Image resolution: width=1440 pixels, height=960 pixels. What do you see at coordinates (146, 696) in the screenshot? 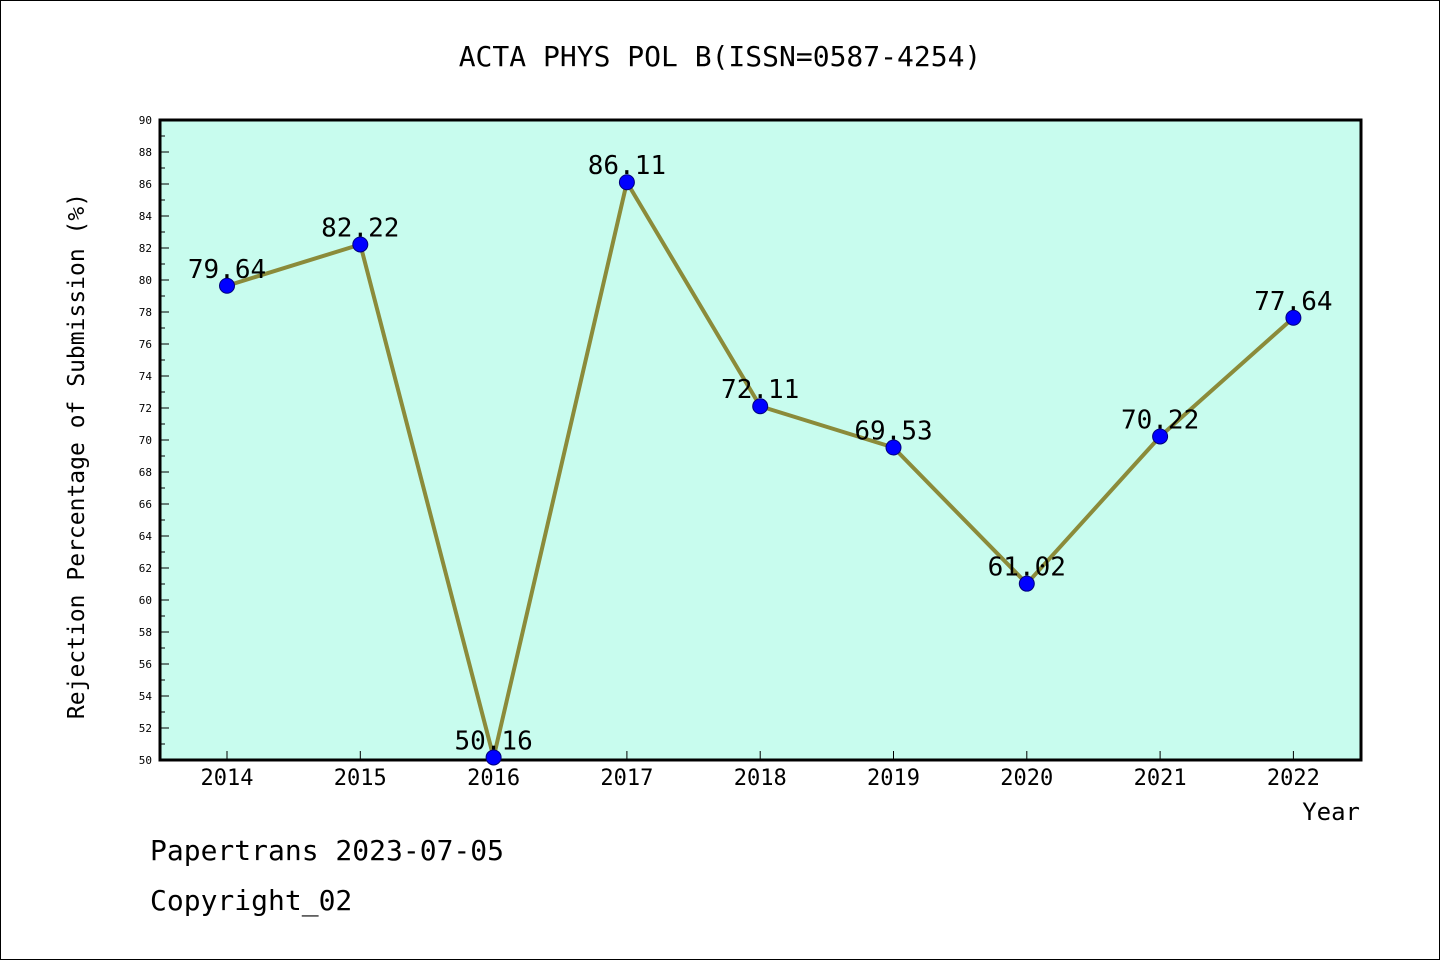
I see `y-tick-label: 54` at bounding box center [146, 696].